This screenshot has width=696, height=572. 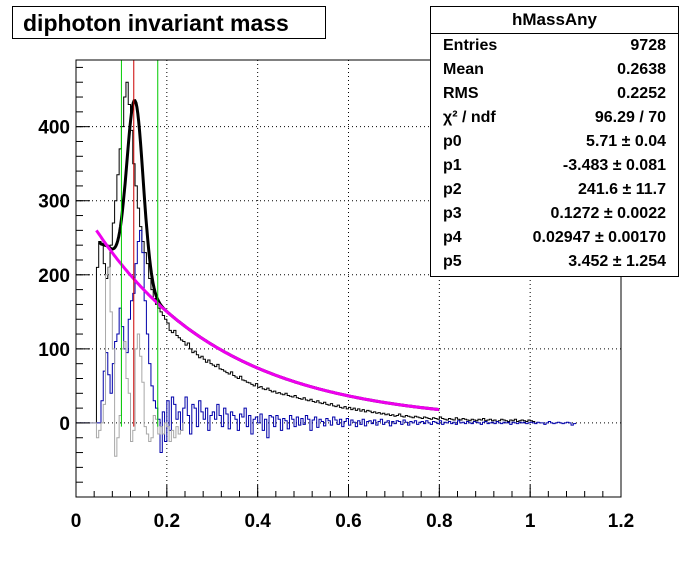 I want to click on stats-row-entries: Entries 9728, so click(x=554, y=47).